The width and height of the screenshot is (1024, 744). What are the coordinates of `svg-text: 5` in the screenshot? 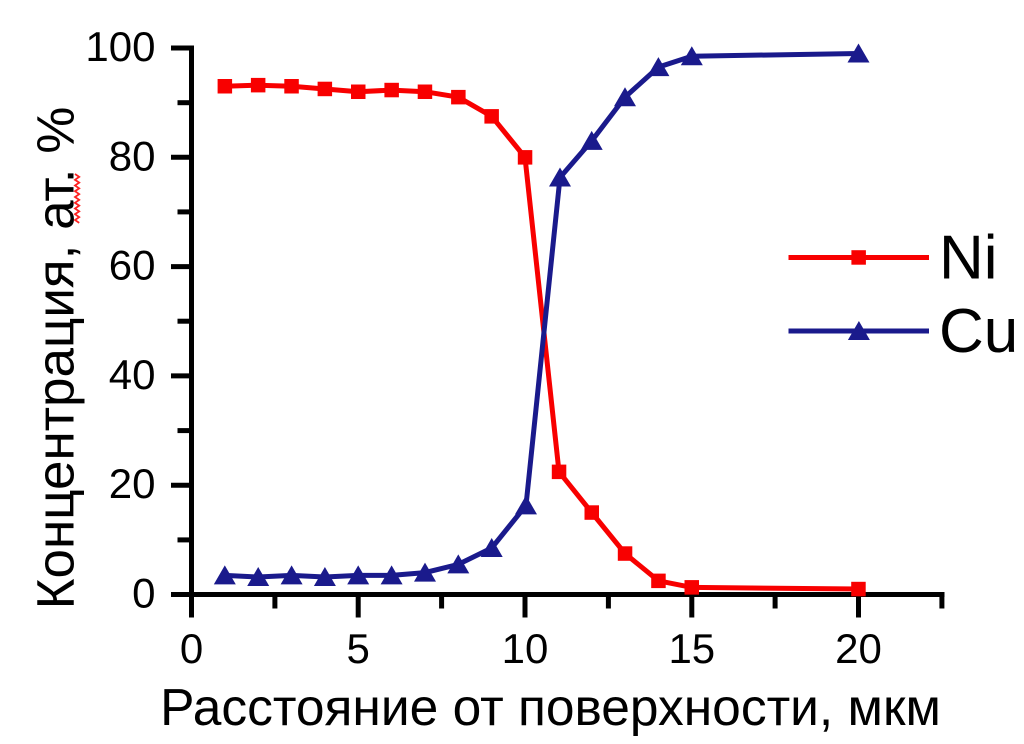 It's located at (358, 648).